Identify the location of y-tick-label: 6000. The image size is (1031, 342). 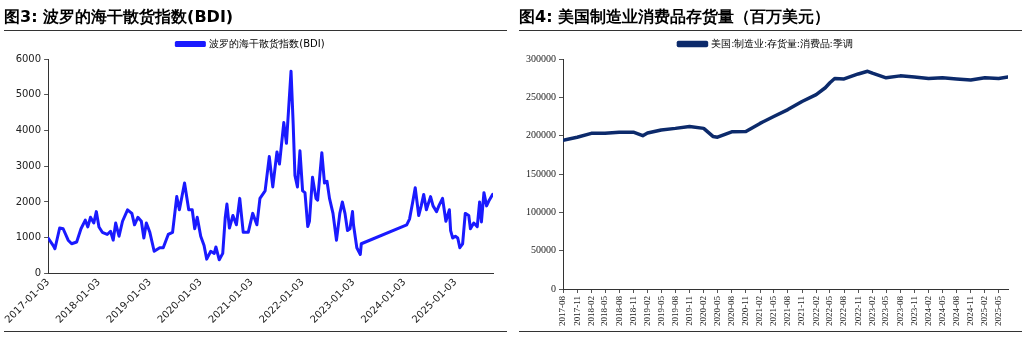
(28, 58).